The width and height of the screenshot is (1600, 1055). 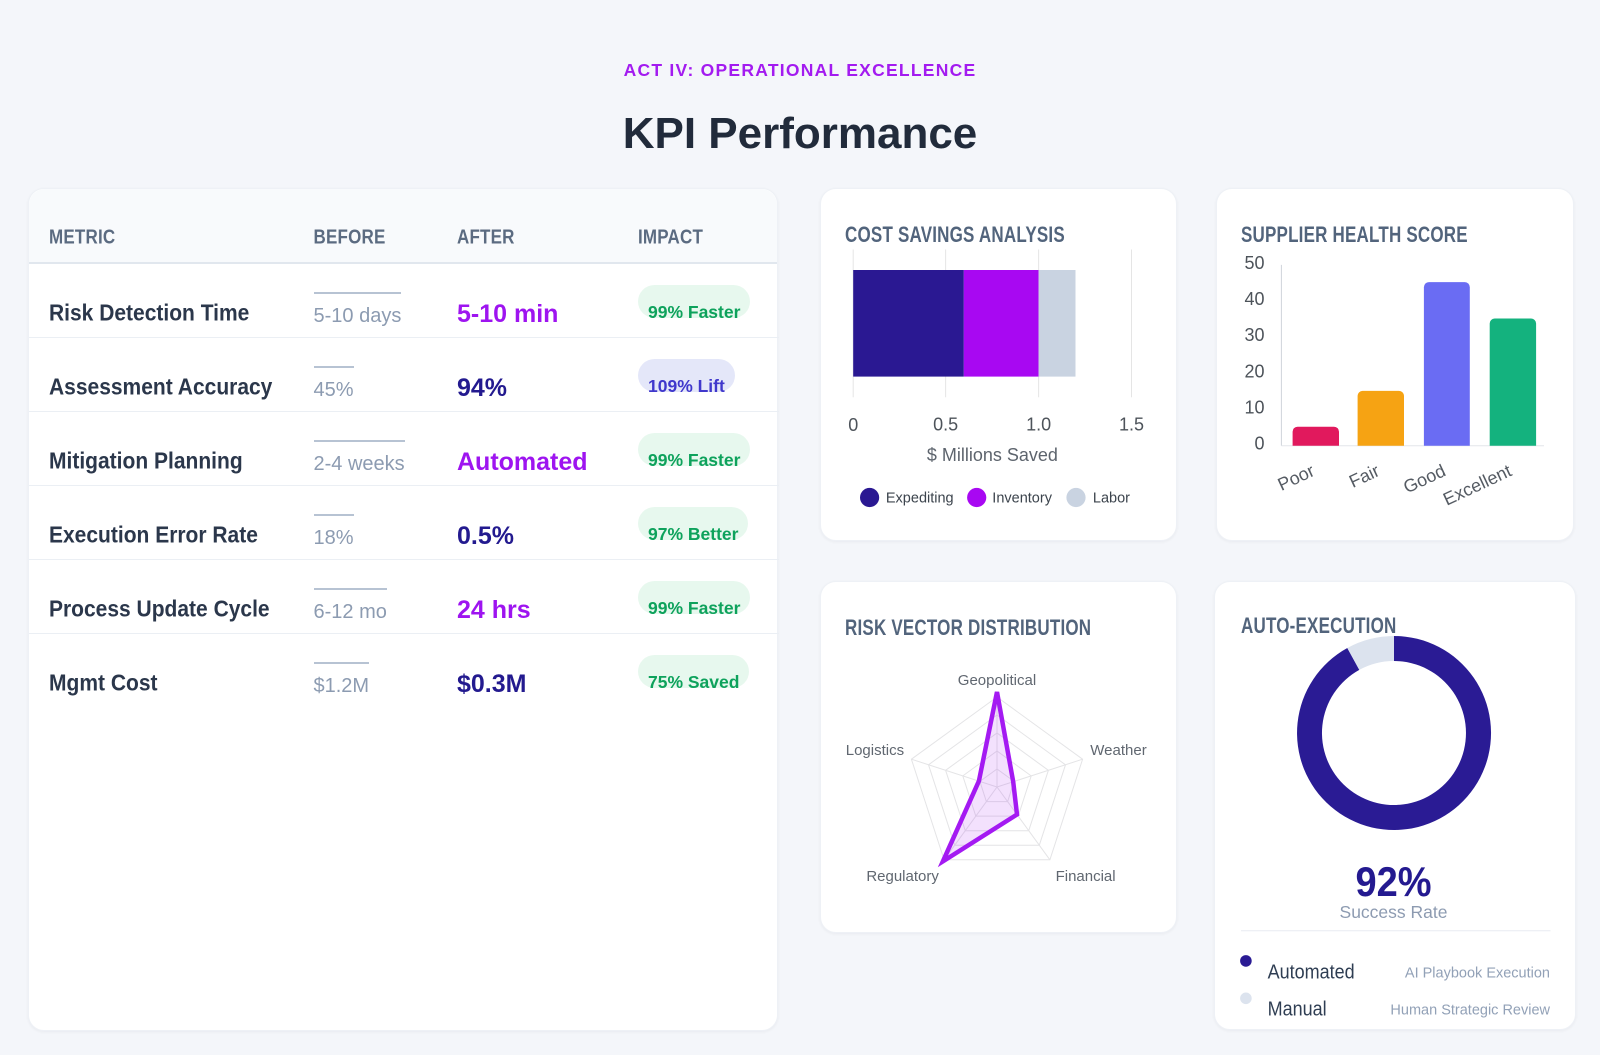 What do you see at coordinates (1470, 1010) in the screenshot?
I see `svg-text: Human Strategic Review` at bounding box center [1470, 1010].